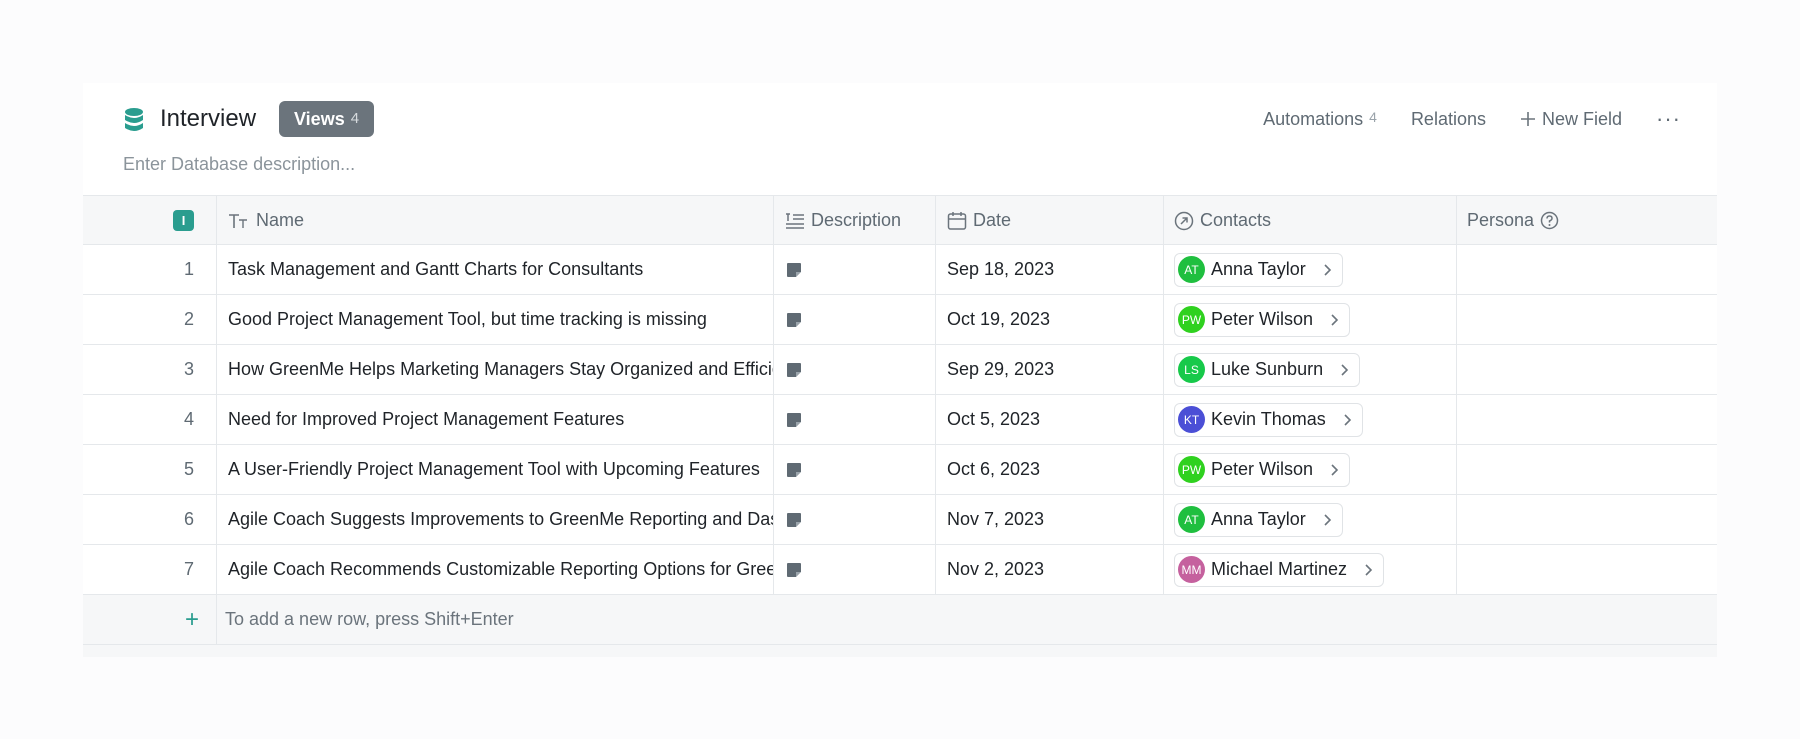 This screenshot has width=1800, height=739. I want to click on add-row-plus-icon: +, so click(150, 619).